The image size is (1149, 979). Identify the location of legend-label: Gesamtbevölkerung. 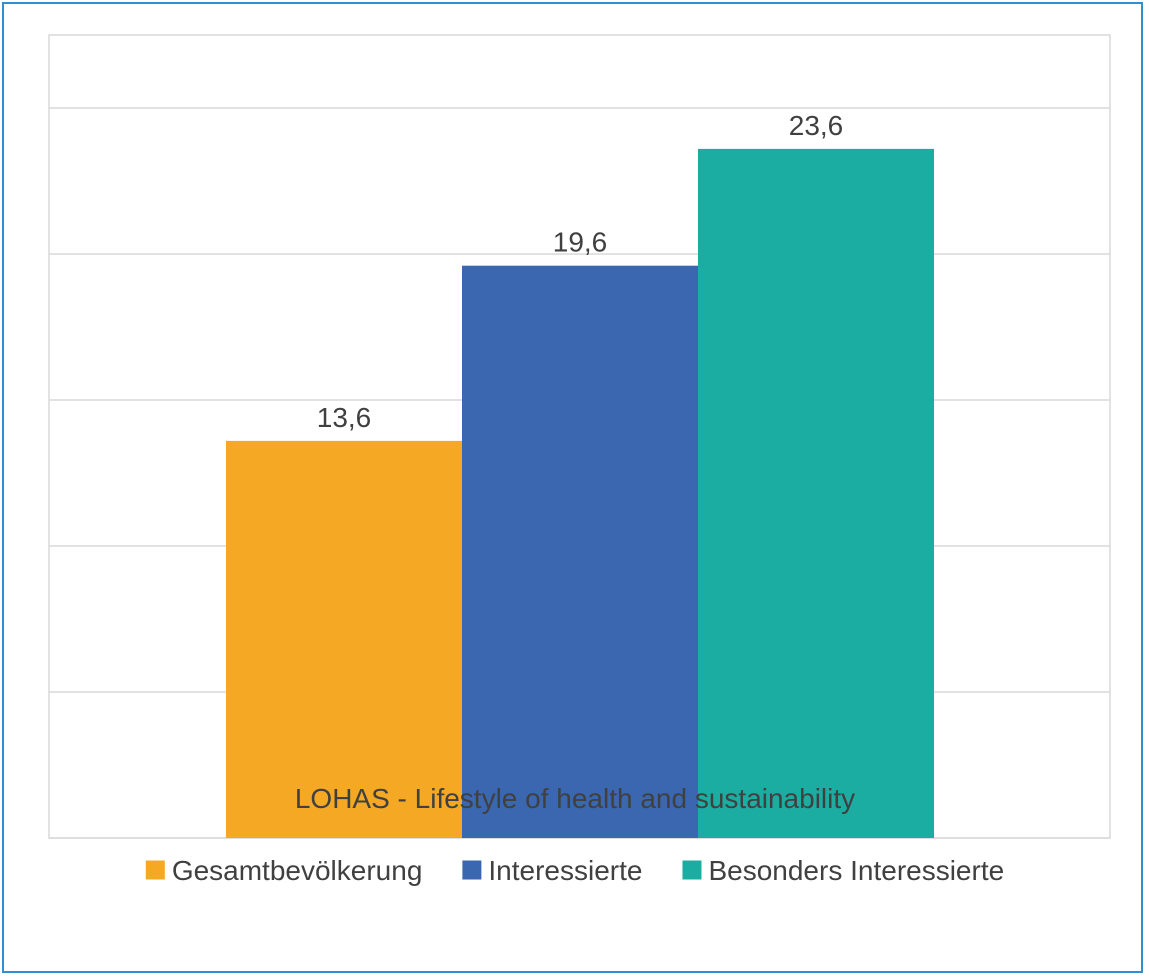
(297, 870).